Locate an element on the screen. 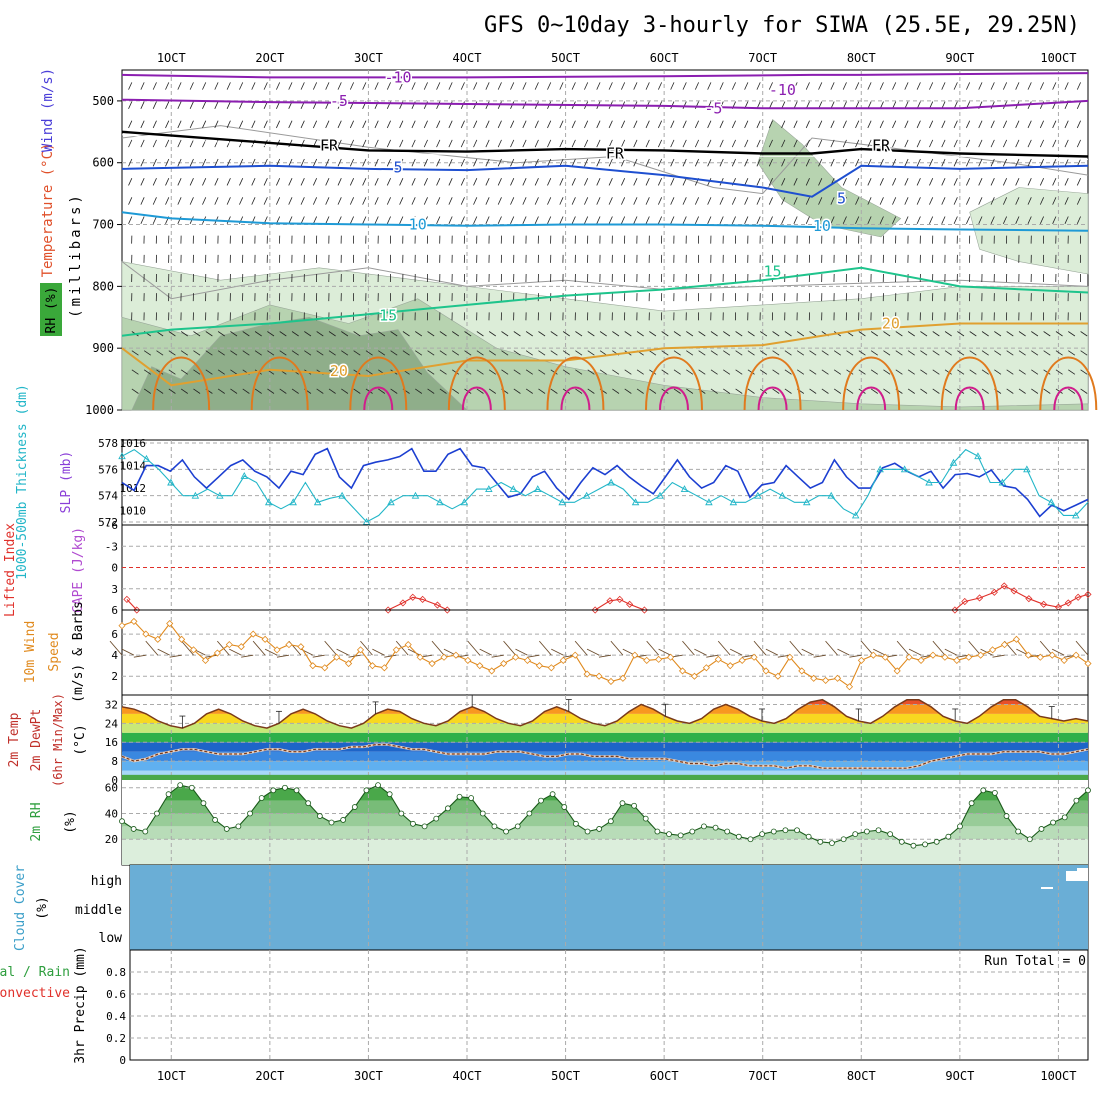  wind10m-panel: 2 4 6 10m Wind Speed (m/s) & Barbs is located at coordinates (557, 652).